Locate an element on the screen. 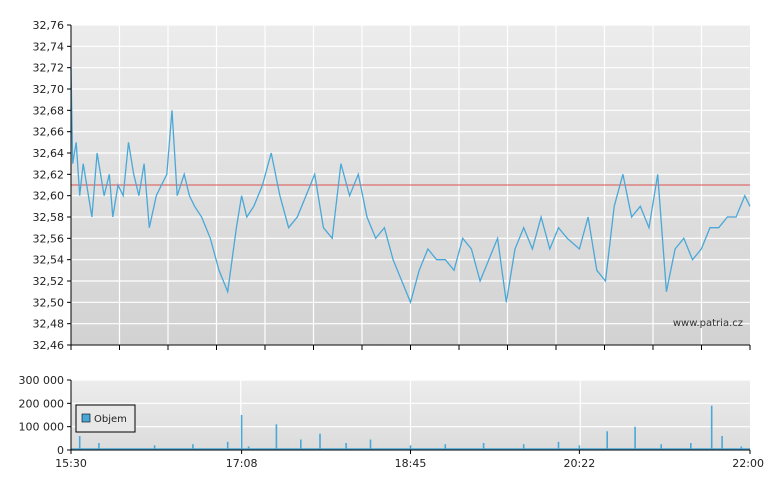 This screenshot has width=780, height=494. x-tick-label: 20:22 is located at coordinates (580, 463).